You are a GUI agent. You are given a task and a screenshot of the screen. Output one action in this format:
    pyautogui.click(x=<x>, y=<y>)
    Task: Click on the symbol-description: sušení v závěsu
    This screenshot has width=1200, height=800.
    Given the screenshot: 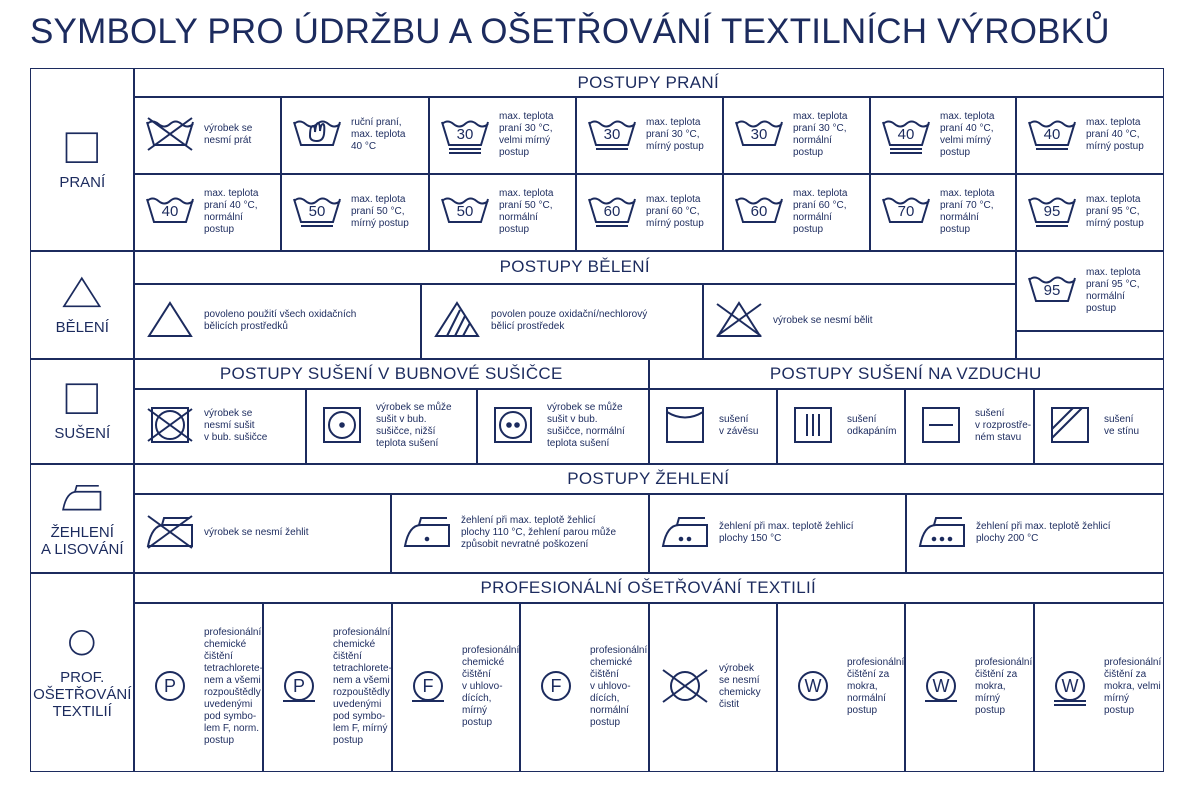 What is the action you would take?
    pyautogui.click(x=739, y=426)
    